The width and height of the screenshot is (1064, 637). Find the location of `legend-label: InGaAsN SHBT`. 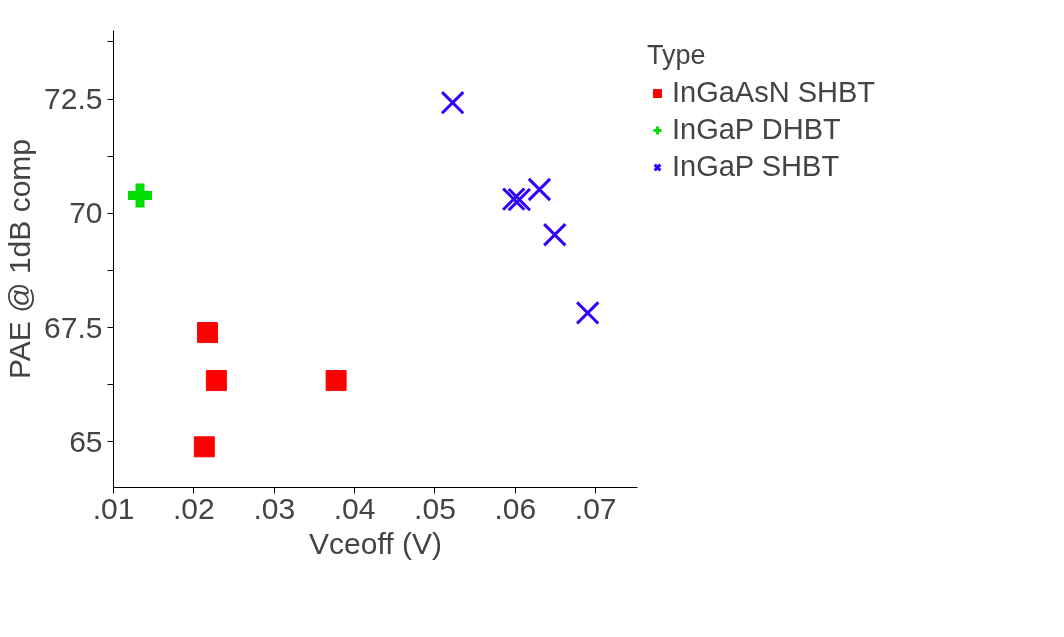

legend-label: InGaAsN SHBT is located at coordinates (774, 92).